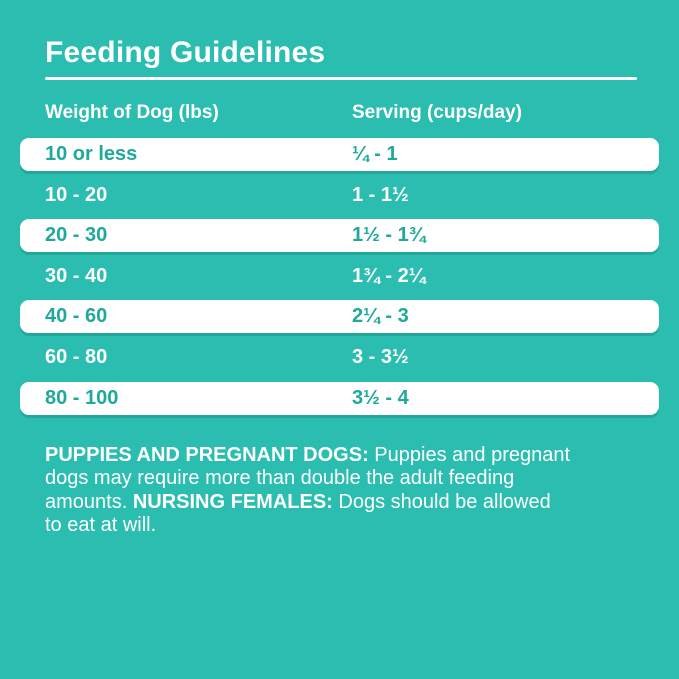 The width and height of the screenshot is (679, 679). Describe the element at coordinates (82, 397) in the screenshot. I see `weight-cell: 80 - 100` at that location.